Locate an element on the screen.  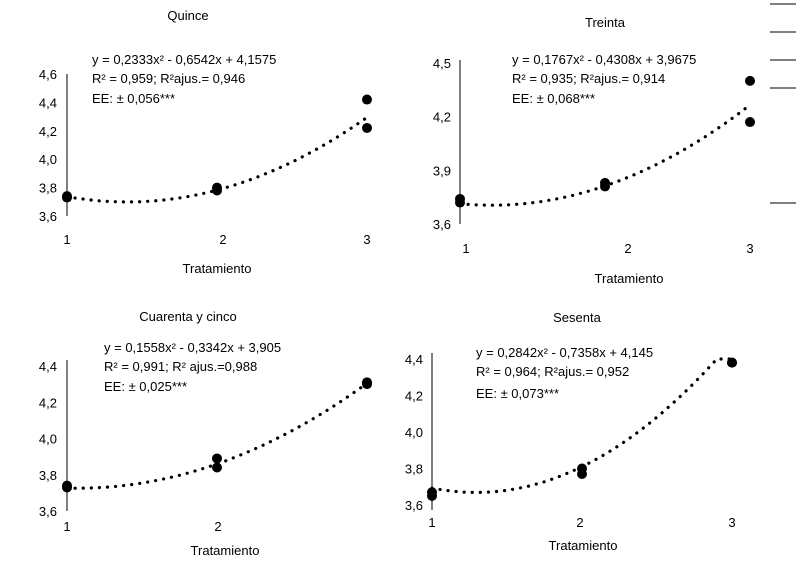
y-tick-label: 4,6 is located at coordinates (48, 74).